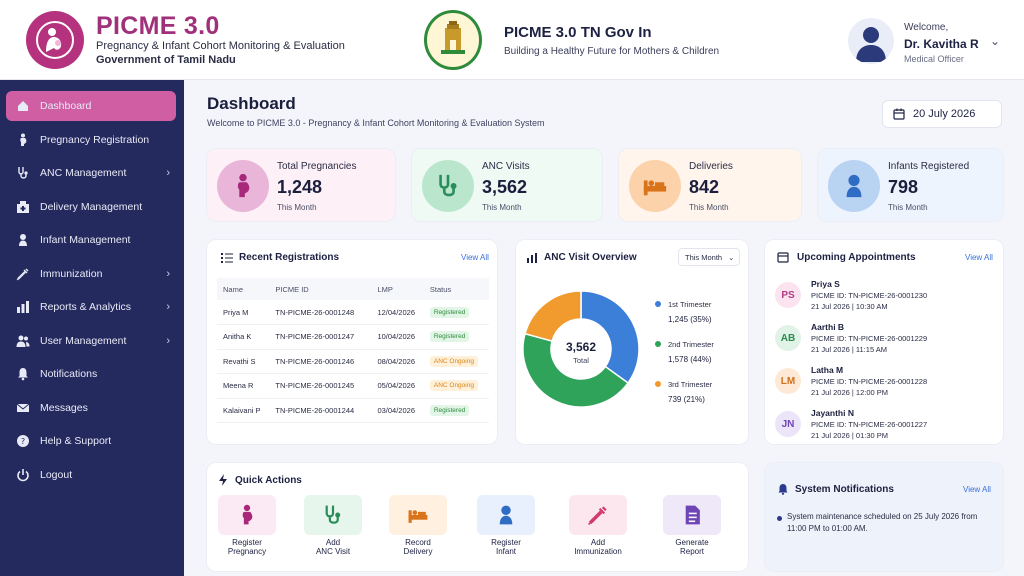 This screenshot has height=576, width=1024. I want to click on stat-label: Total Pregnancies, so click(317, 166).